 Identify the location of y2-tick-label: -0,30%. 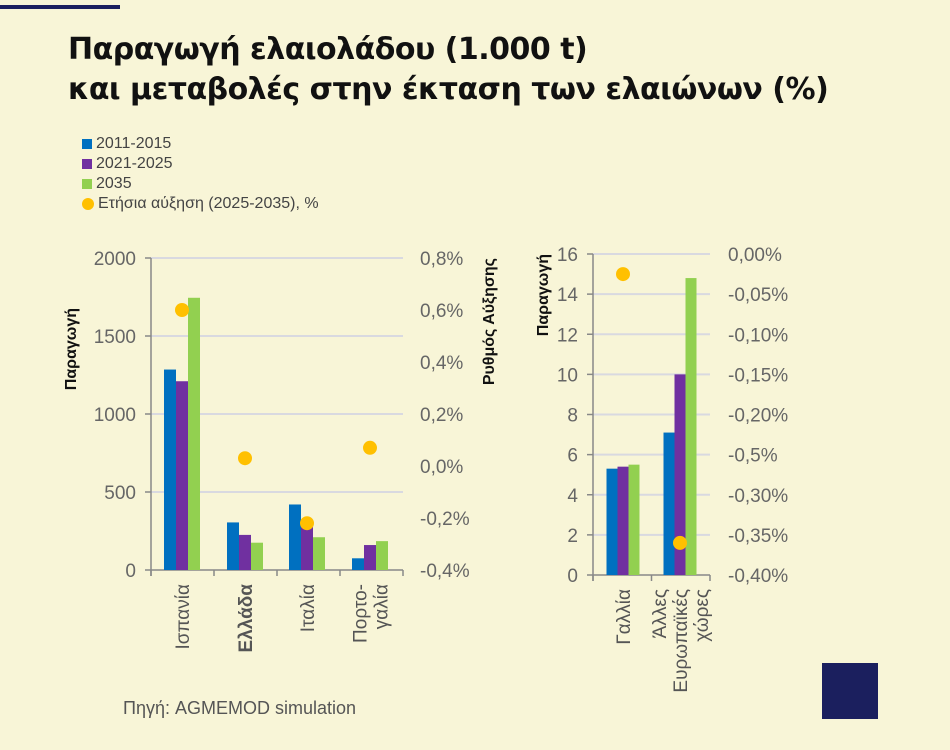
(758, 496).